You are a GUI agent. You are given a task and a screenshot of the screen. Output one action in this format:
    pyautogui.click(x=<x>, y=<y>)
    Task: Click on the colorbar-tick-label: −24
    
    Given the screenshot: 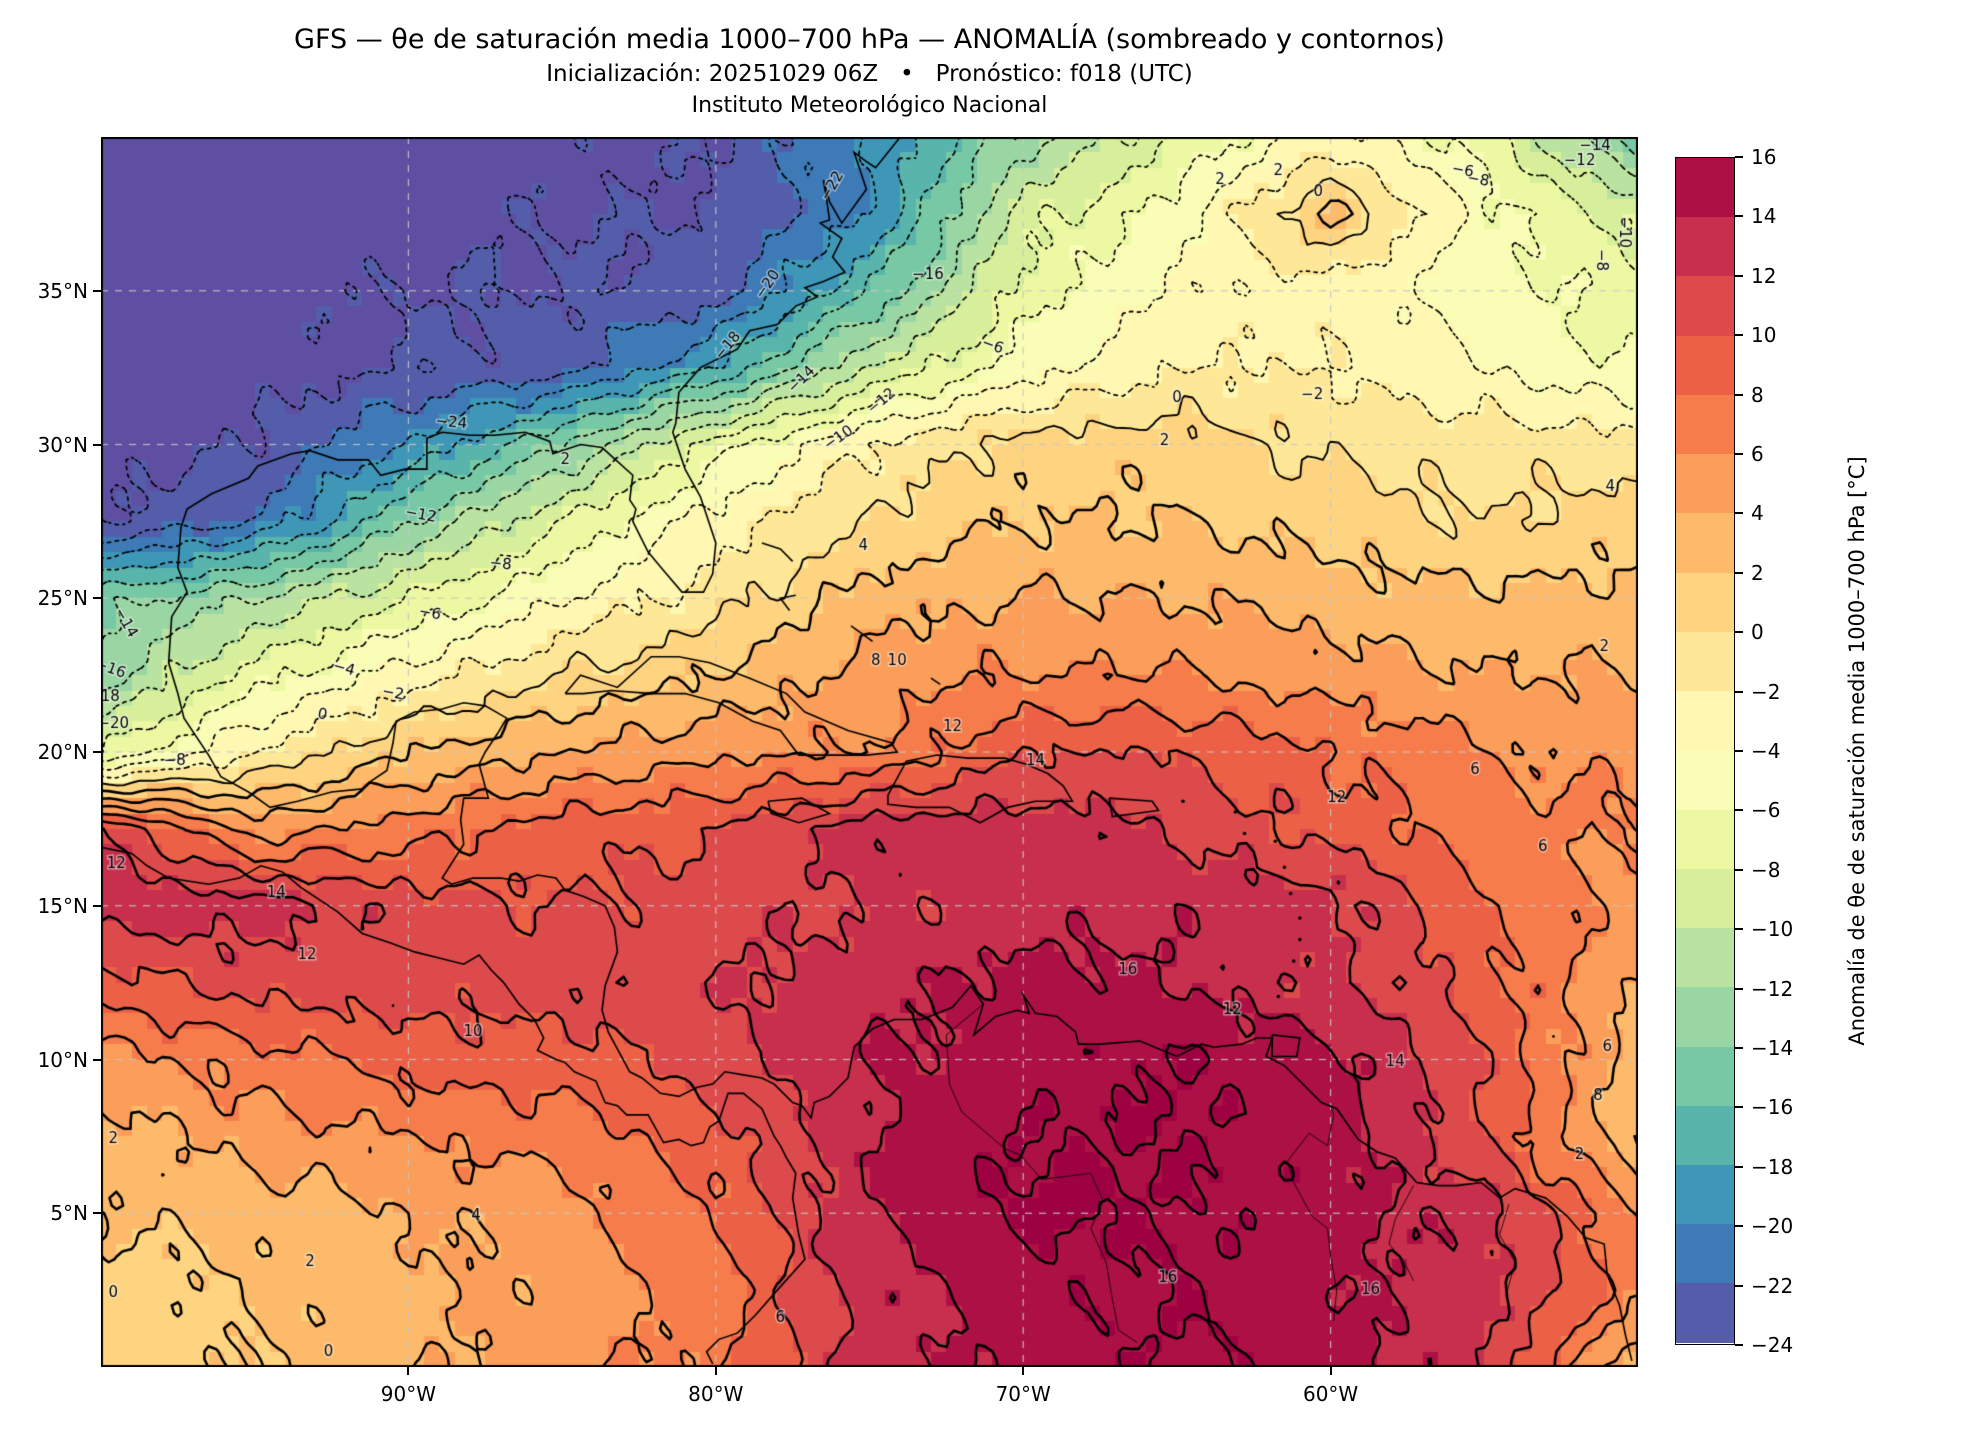 What is the action you would take?
    pyautogui.click(x=1772, y=1345)
    